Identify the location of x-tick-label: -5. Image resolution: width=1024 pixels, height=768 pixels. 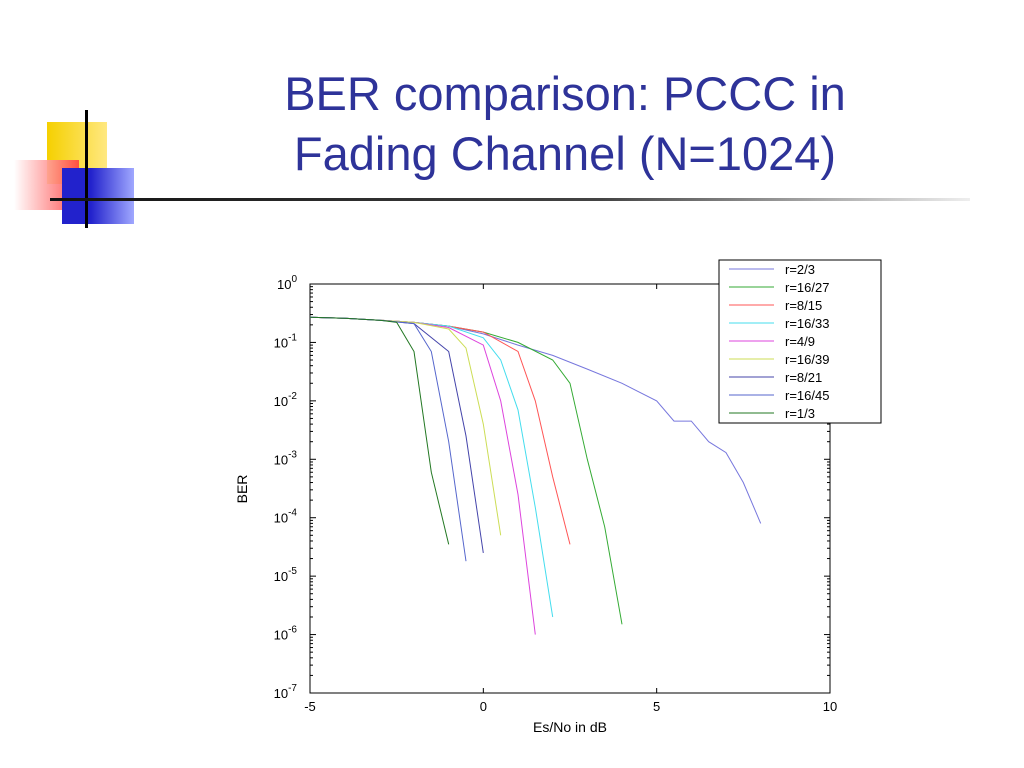
(310, 706).